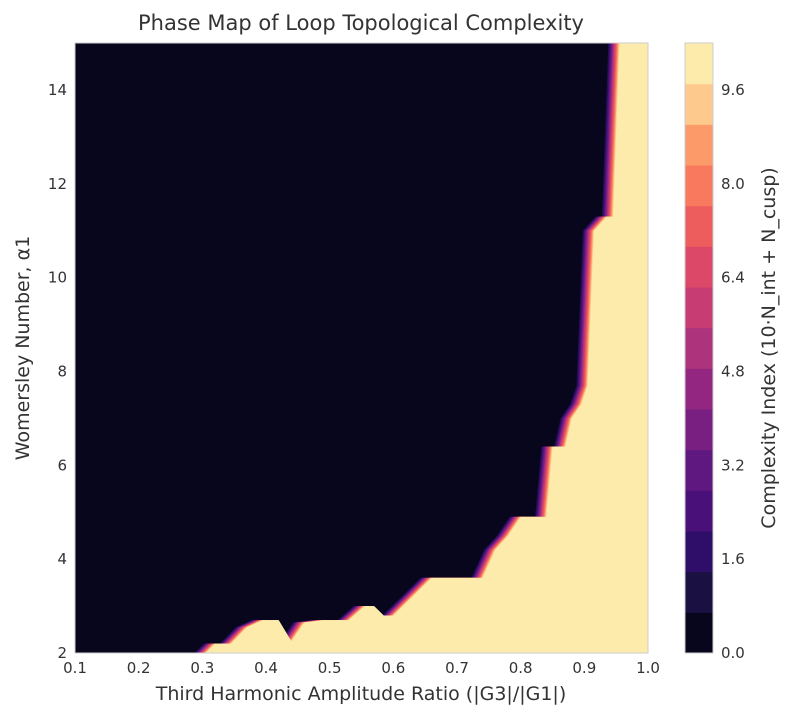 The image size is (797, 722). What do you see at coordinates (733, 278) in the screenshot?
I see `colorbar-tick-label: 6.4` at bounding box center [733, 278].